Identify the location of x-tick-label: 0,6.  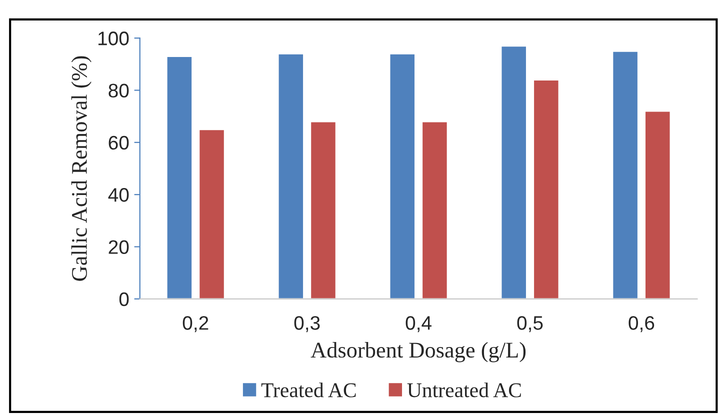
(641, 324).